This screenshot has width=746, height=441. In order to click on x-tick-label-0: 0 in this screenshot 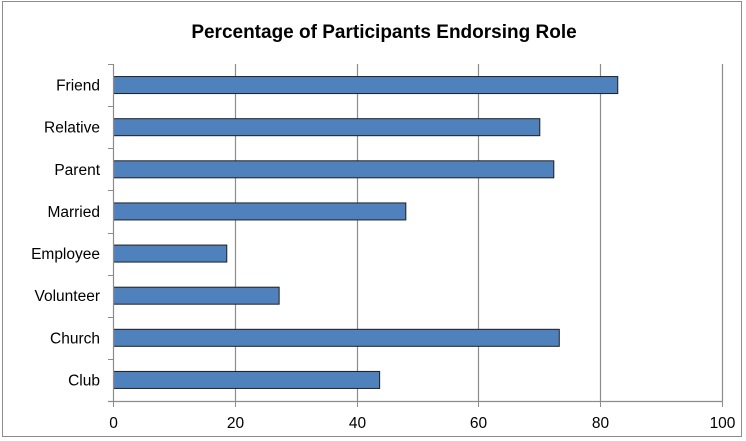, I will do `click(113, 423)`.